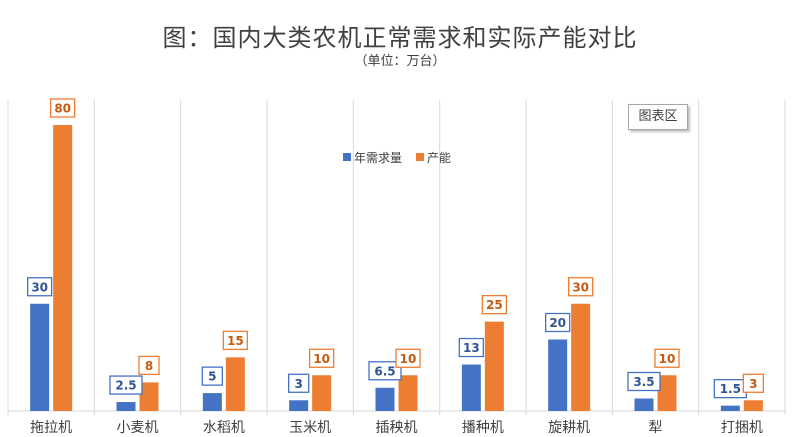 This screenshot has width=800, height=437. What do you see at coordinates (400, 38) in the screenshot?
I see `chart-title: 图：国内大类农机正常需求和实际产能对比` at bounding box center [400, 38].